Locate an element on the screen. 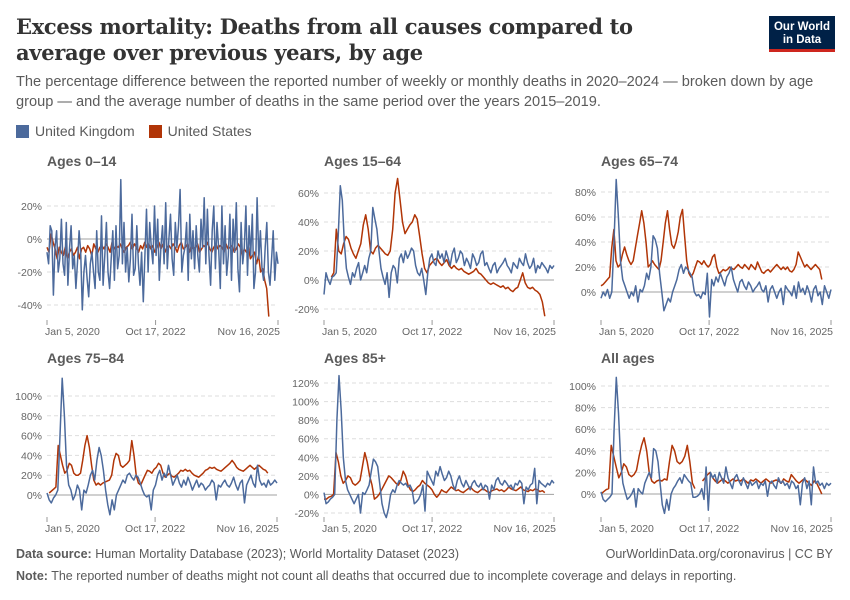 The width and height of the screenshot is (850, 600). legend-item-united-kingdom: United Kingdom is located at coordinates (75, 131).